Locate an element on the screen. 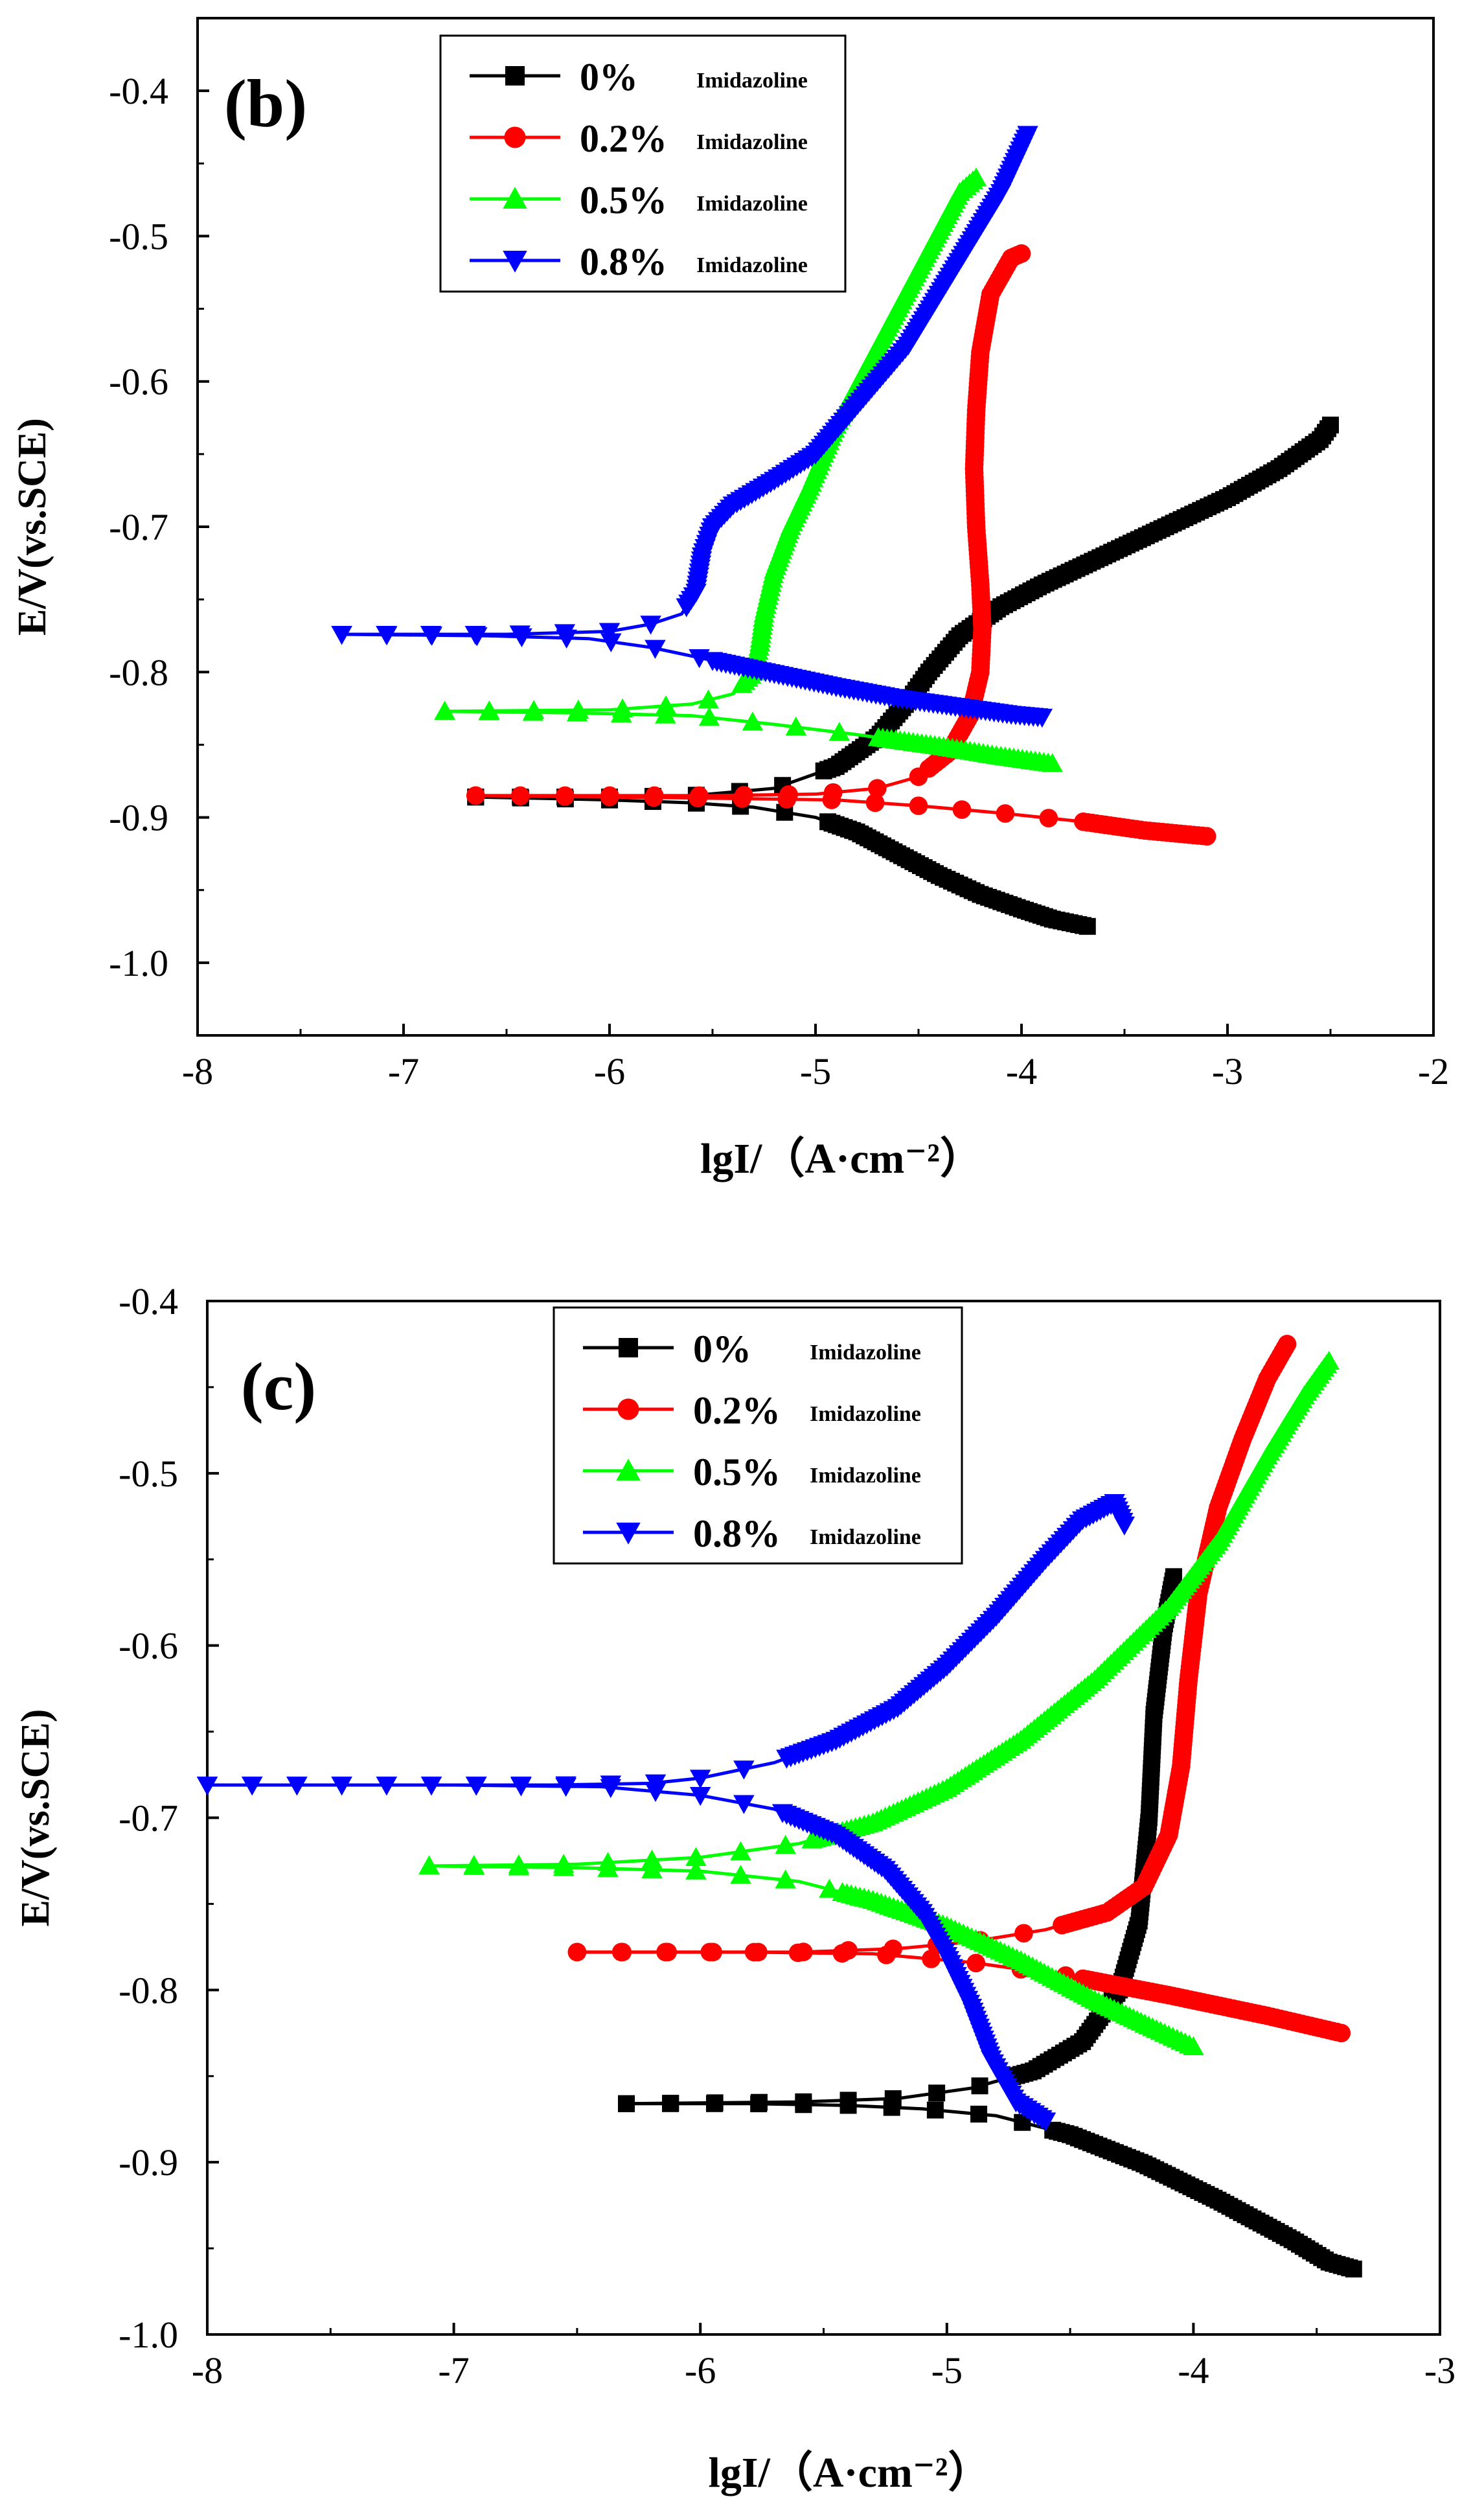 The image size is (1484, 2512). legend-label: 0.5% is located at coordinates (737, 1472).